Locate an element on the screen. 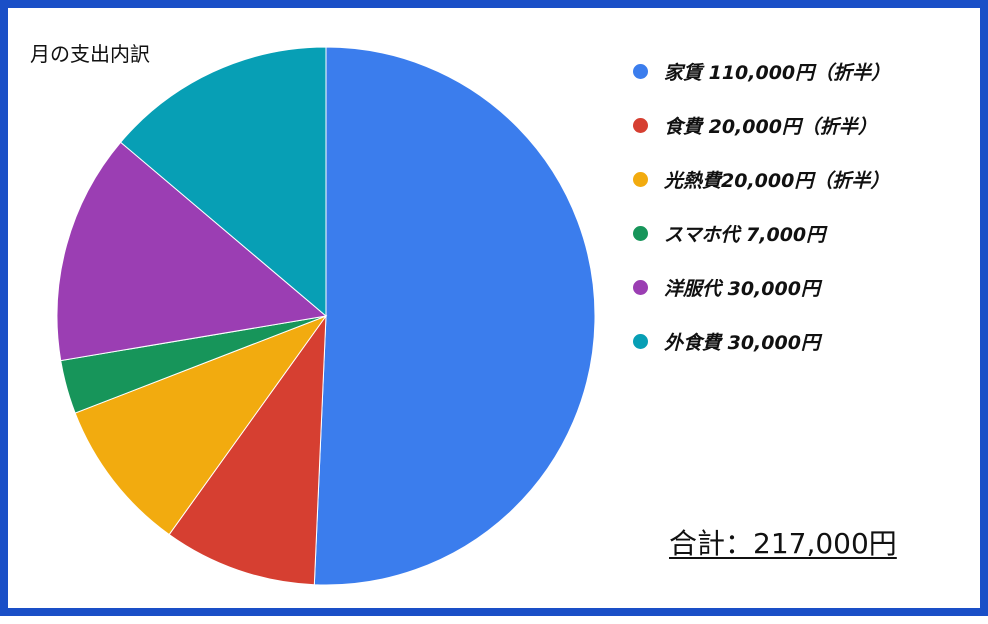  legend-label: 食費 20,000円（折半） is located at coordinates (770, 126).